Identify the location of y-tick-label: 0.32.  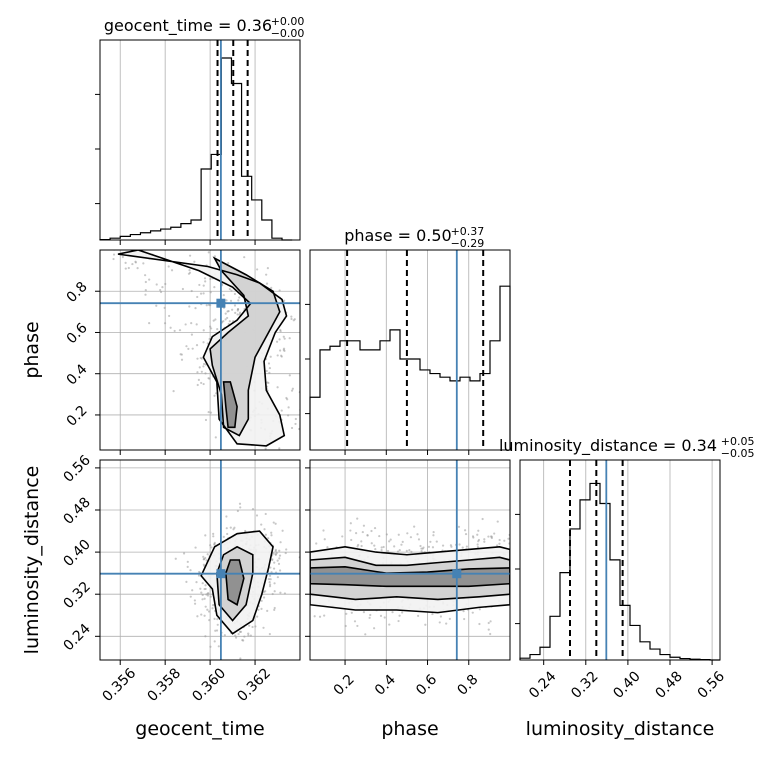
(76, 595).